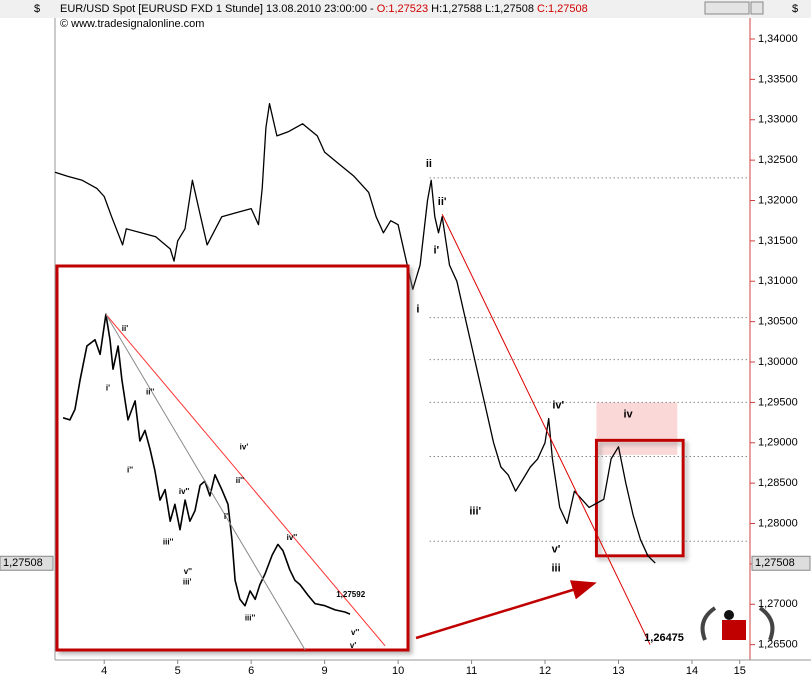 Image resolution: width=811 pixels, height=681 pixels. I want to click on x-tick-label: 5, so click(178, 671).